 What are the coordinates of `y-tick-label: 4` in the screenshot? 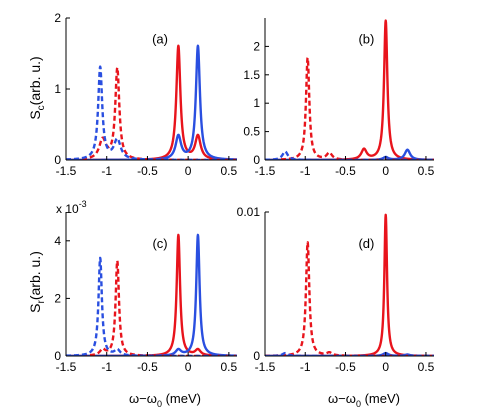 It's located at (57, 241).